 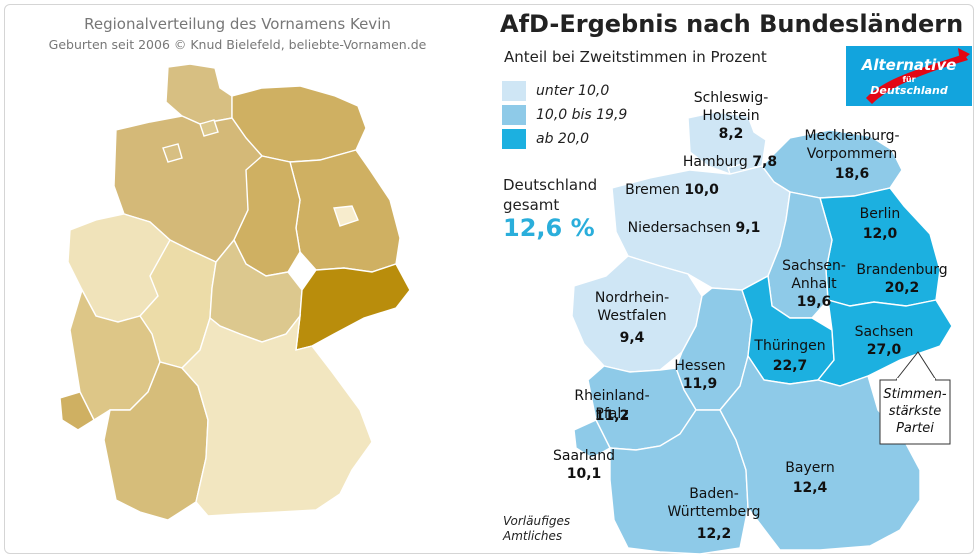 I want to click on germany-total-label: Deutschland gesamt, so click(x=550, y=195).